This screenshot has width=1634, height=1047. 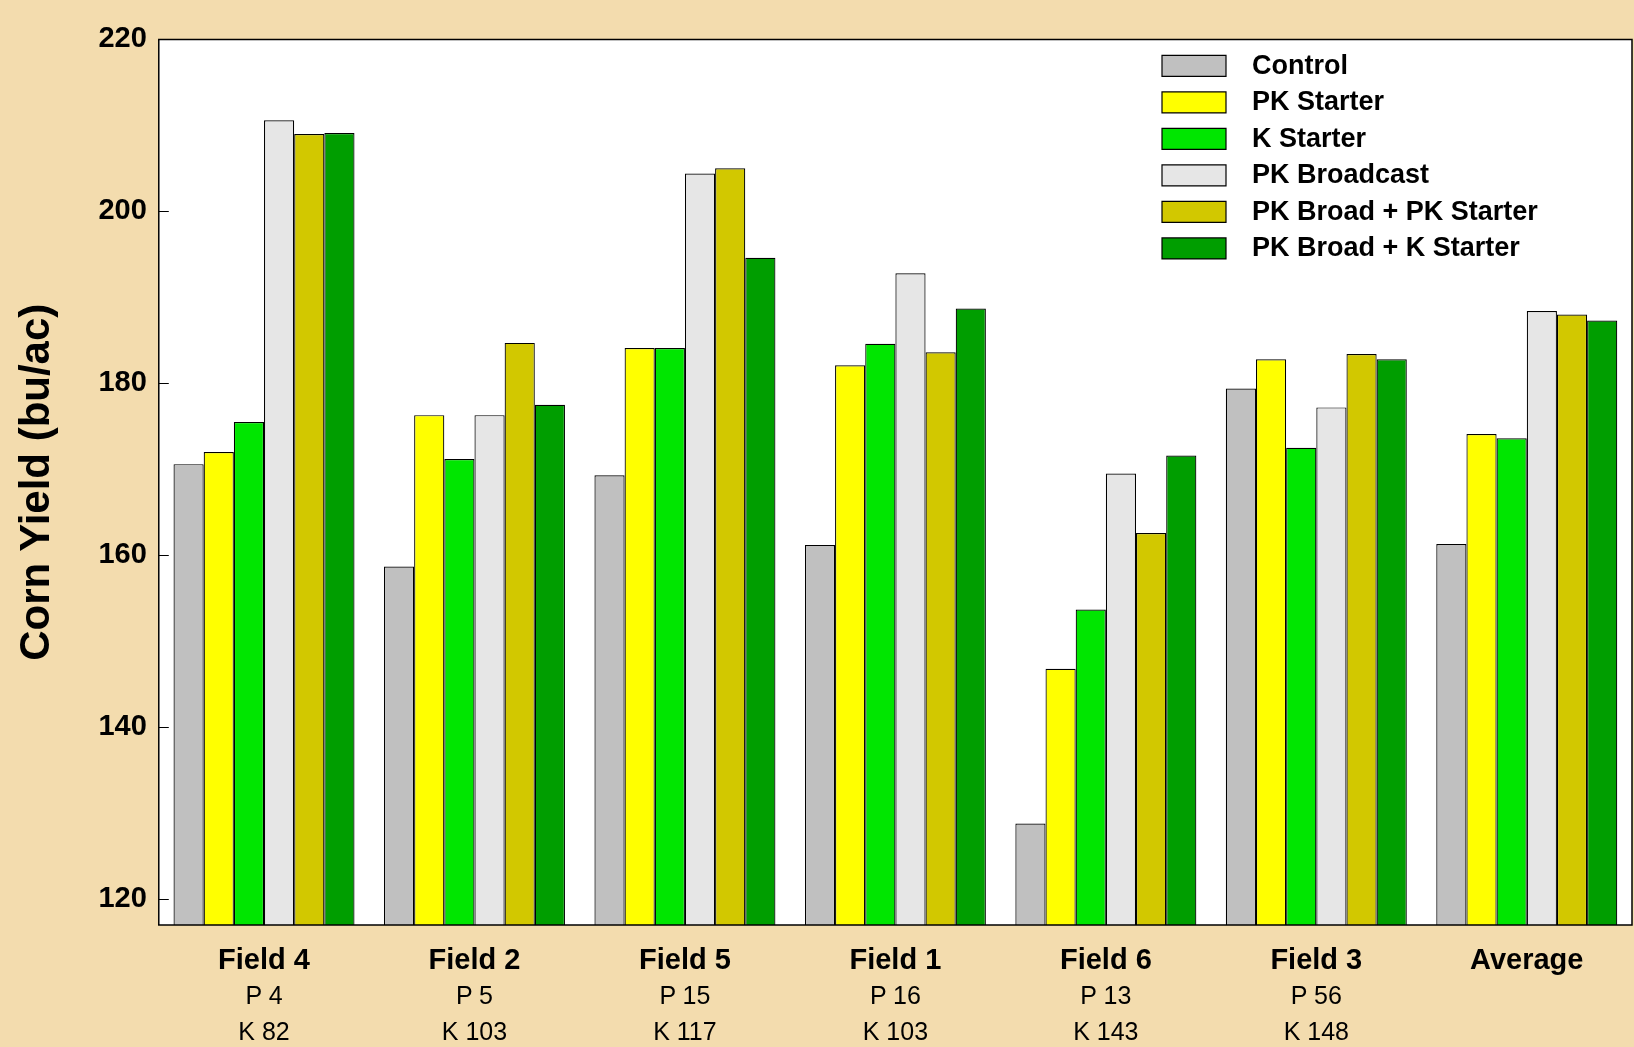 What do you see at coordinates (1395, 210) in the screenshot?
I see `legend-label: PK Broad + PK Starter` at bounding box center [1395, 210].